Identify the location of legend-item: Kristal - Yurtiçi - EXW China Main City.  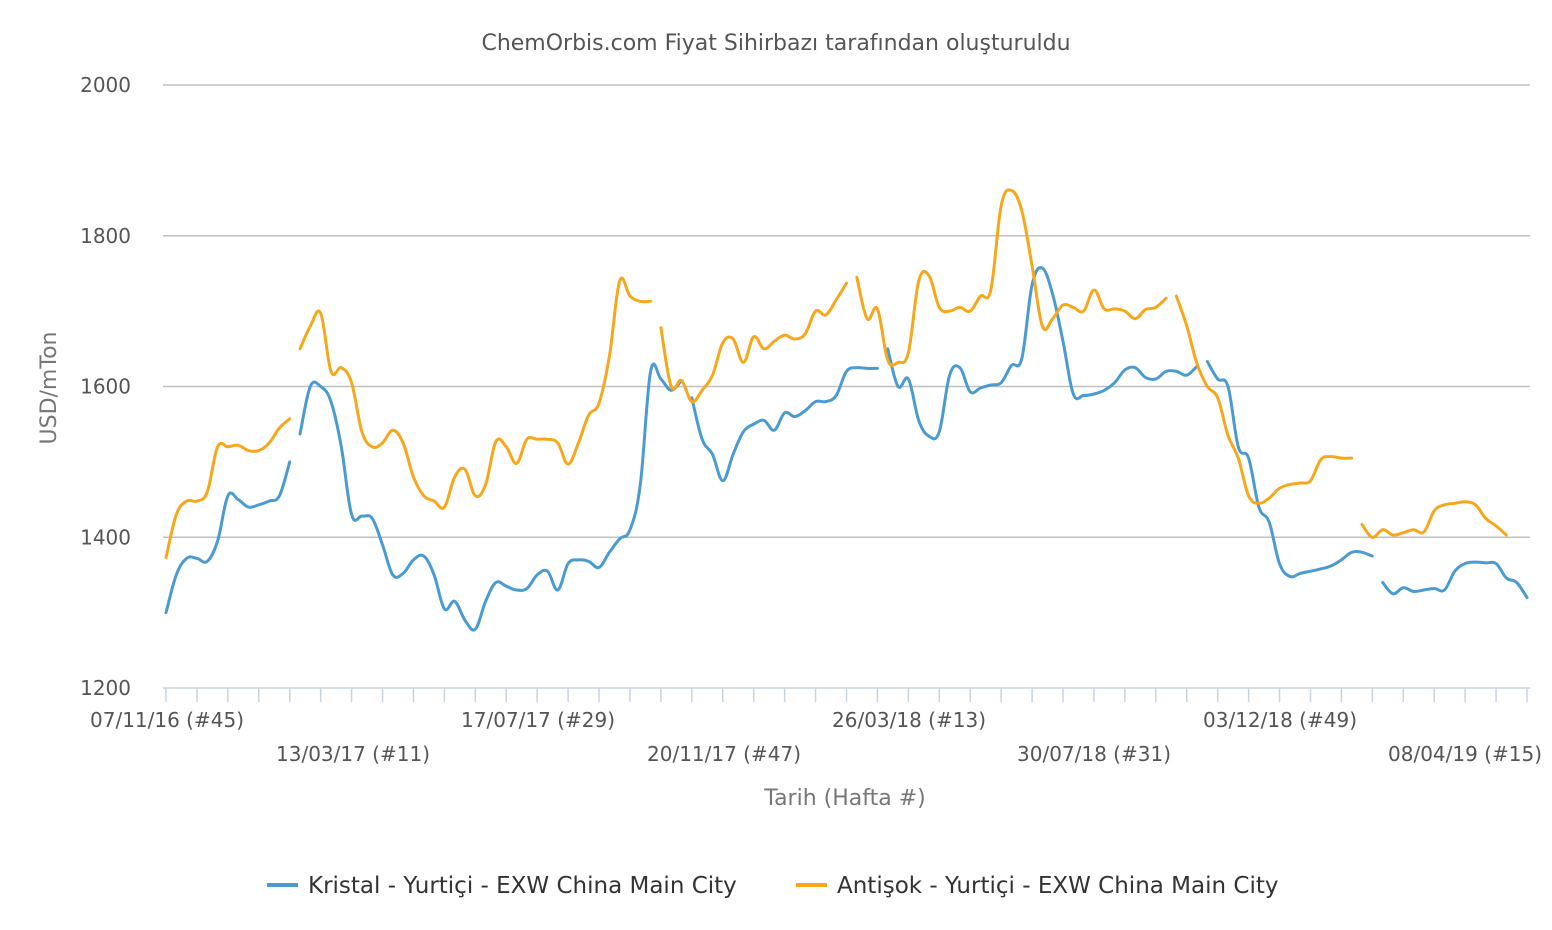
(502, 886).